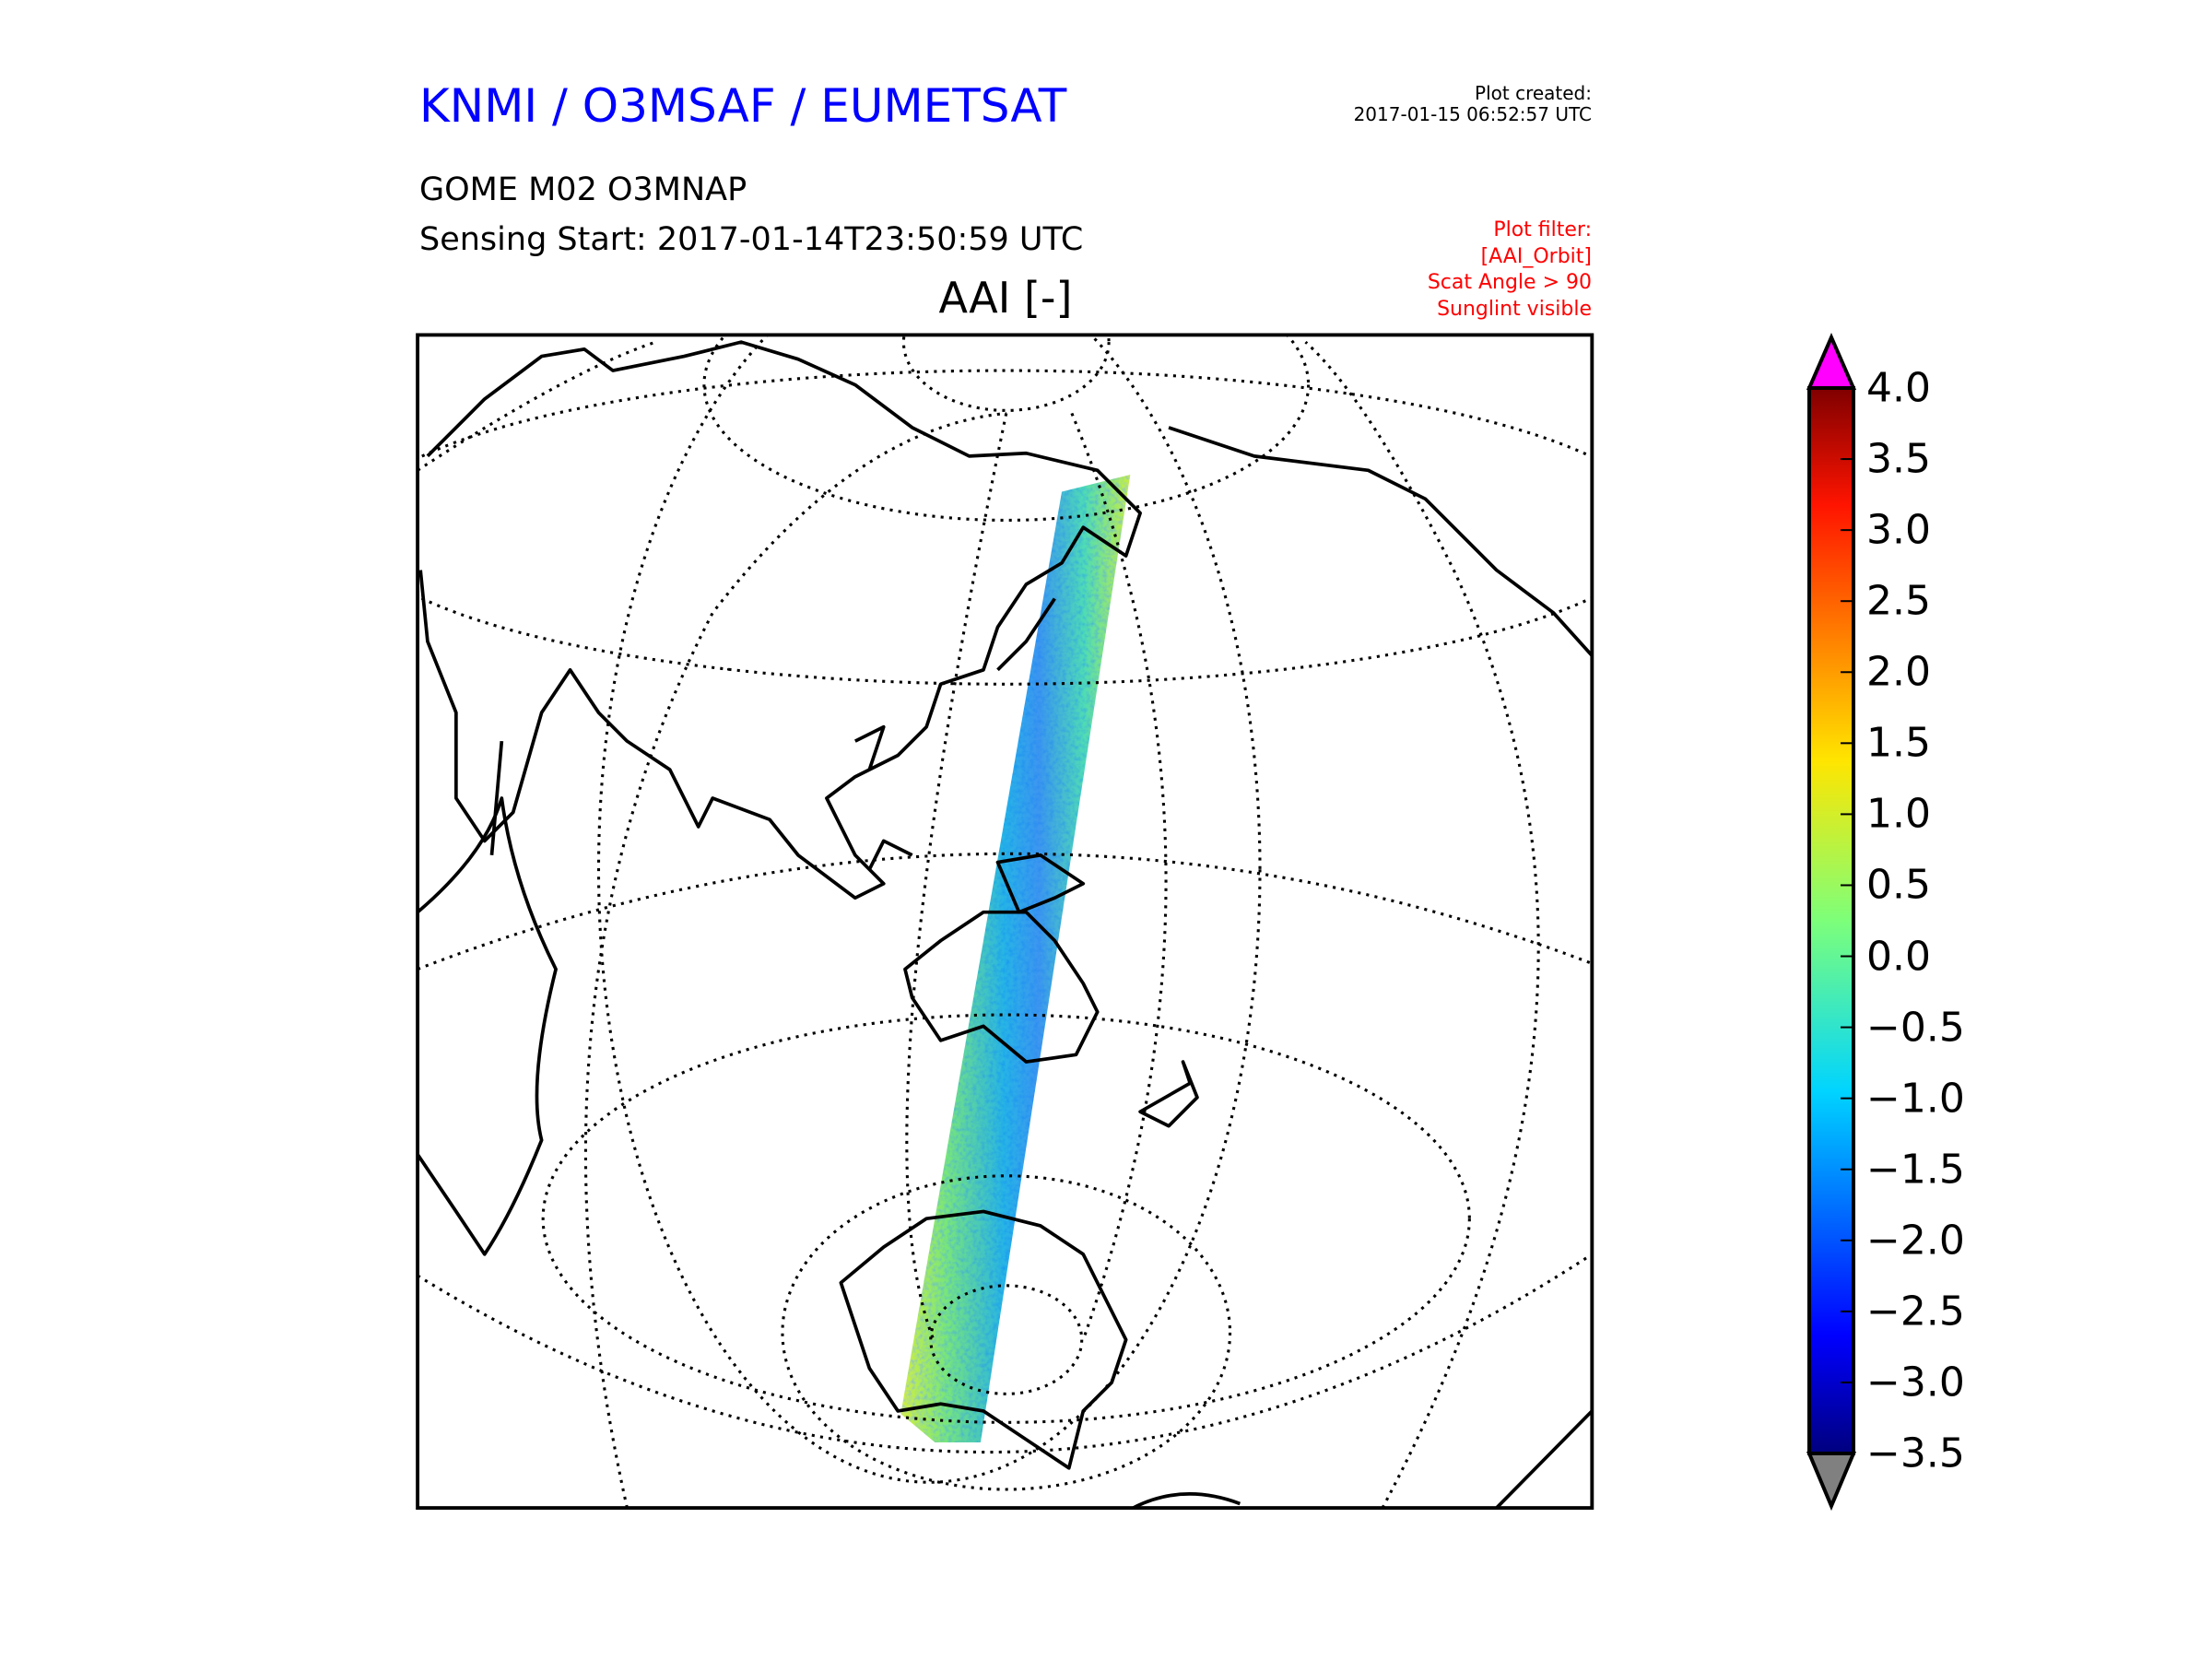 The image size is (2212, 1659). Describe the element at coordinates (1898, 957) in the screenshot. I see `colorbar-tick-label: 0.0` at that location.